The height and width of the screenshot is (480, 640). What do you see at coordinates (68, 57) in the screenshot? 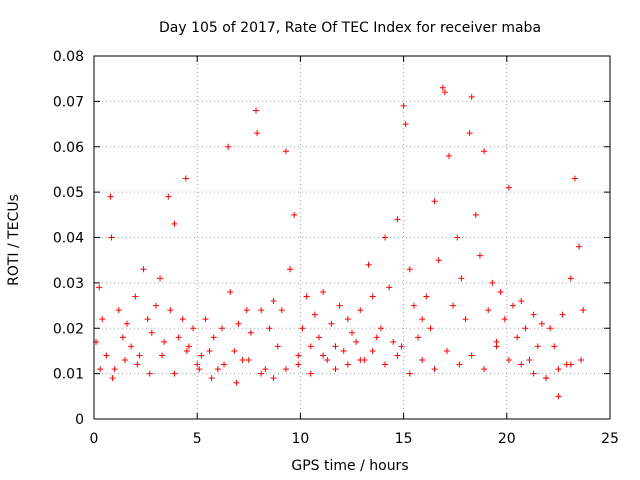
I see `y-tick-label: 0.08` at bounding box center [68, 57].